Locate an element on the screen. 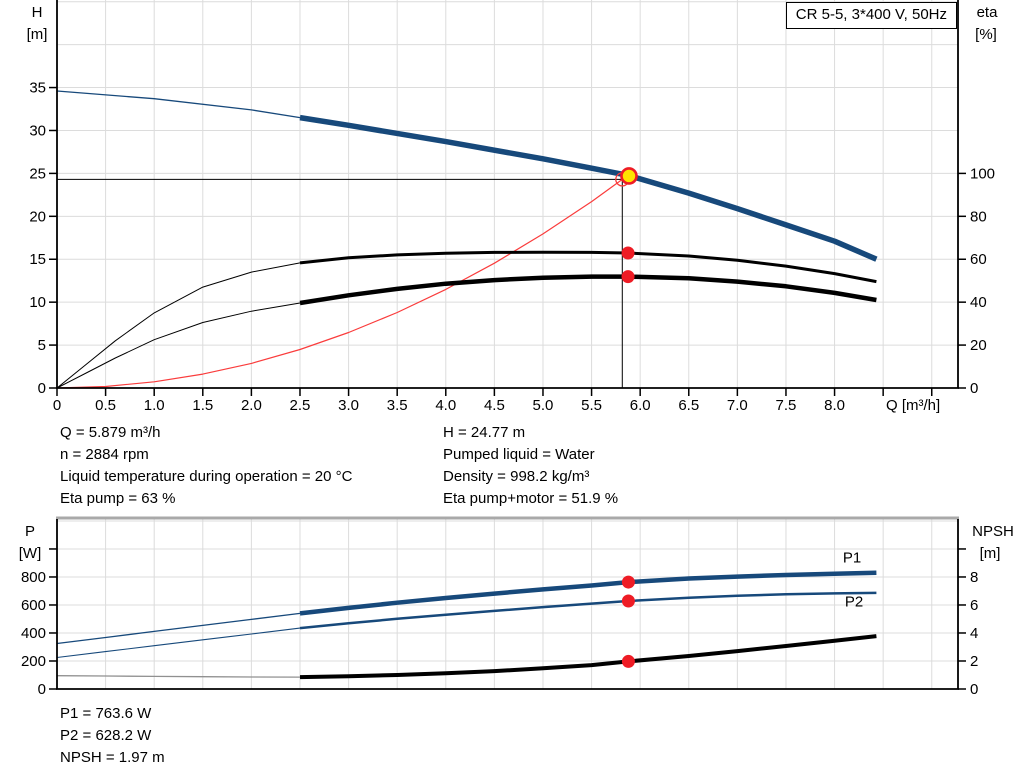 This screenshot has width=1024, height=781. y-tick-label-left: 10 is located at coordinates (37, 302).